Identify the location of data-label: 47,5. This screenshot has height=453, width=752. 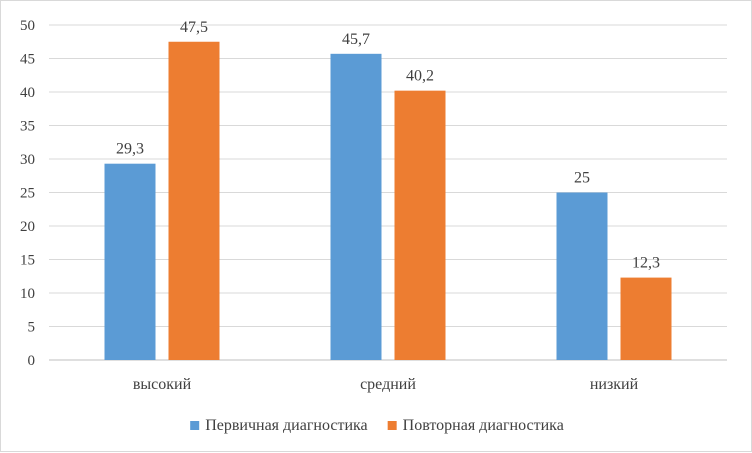
(194, 27).